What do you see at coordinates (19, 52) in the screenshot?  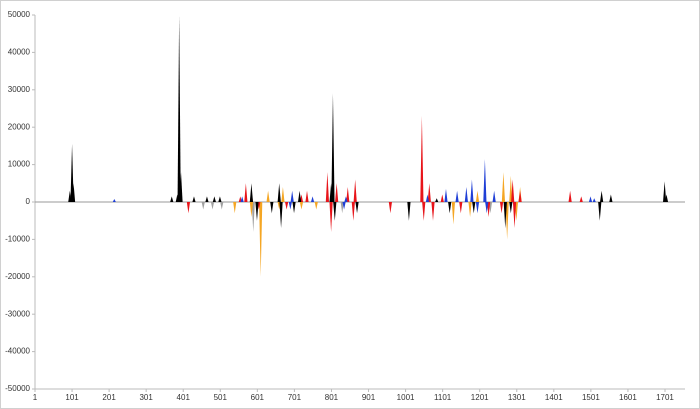 I see `y-tick-label: 40000` at bounding box center [19, 52].